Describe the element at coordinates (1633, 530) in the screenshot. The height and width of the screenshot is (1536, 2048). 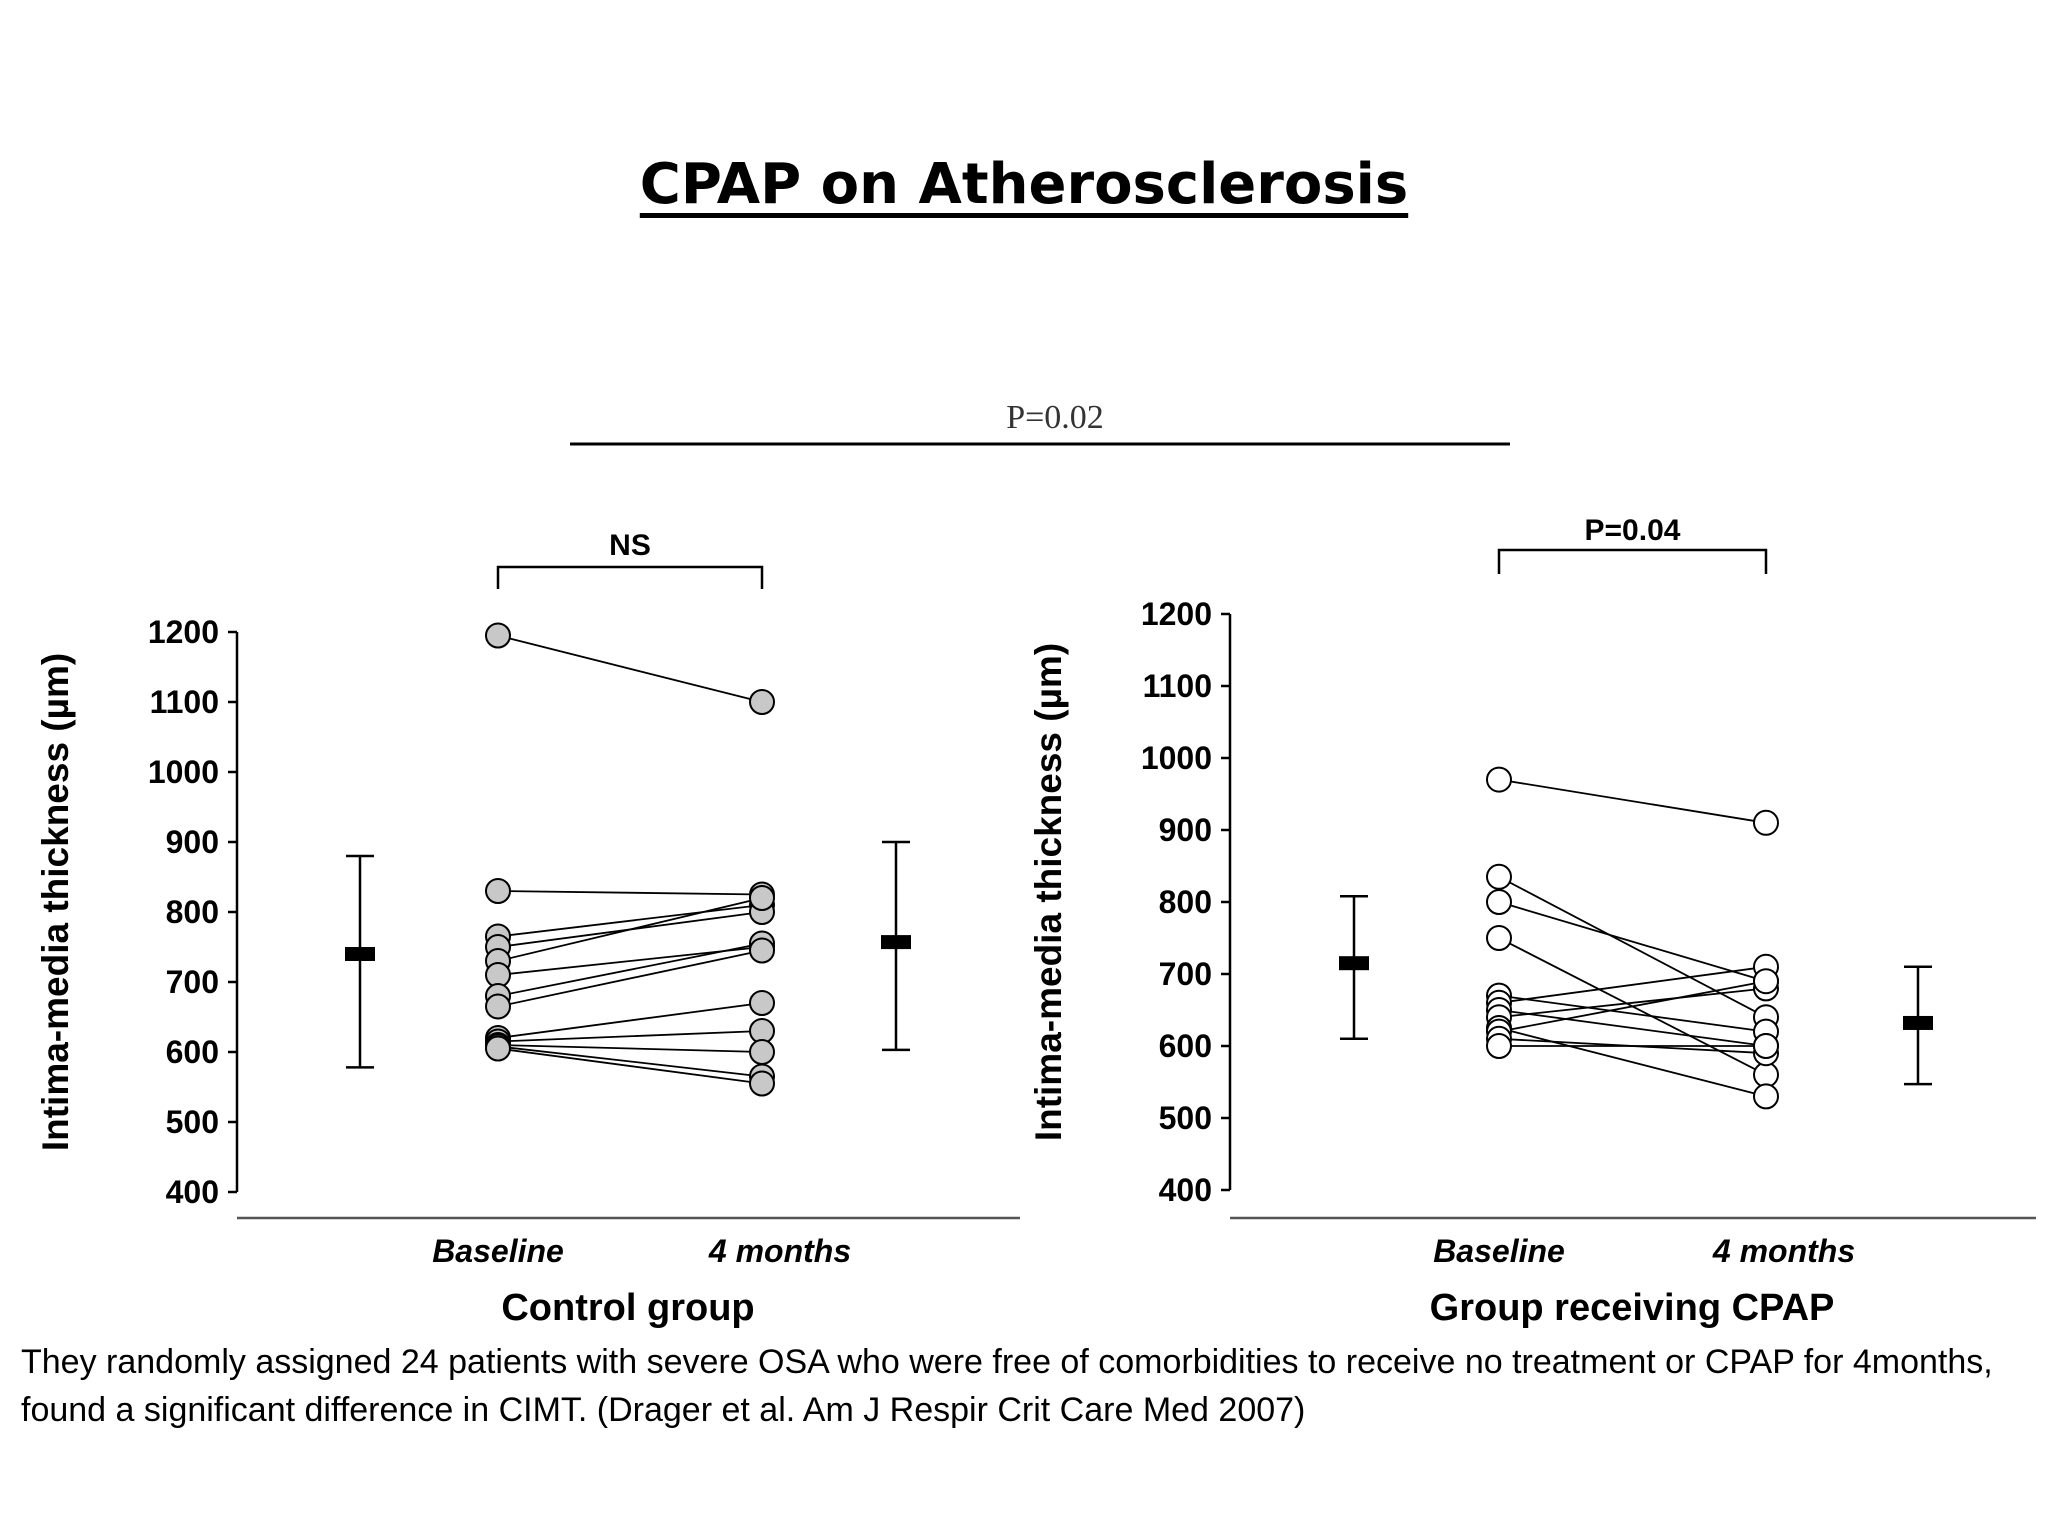
I see `cpap-significance-label: P=0.04` at that location.